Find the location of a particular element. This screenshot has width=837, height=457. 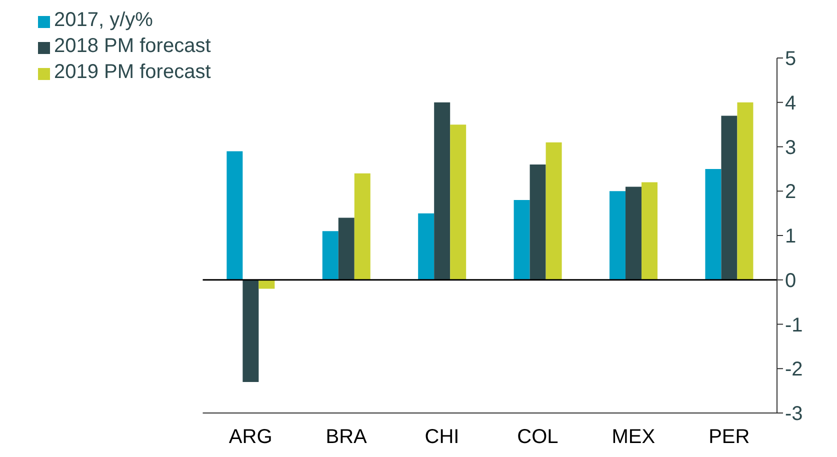

y-tick-label: 2 is located at coordinates (790, 192).